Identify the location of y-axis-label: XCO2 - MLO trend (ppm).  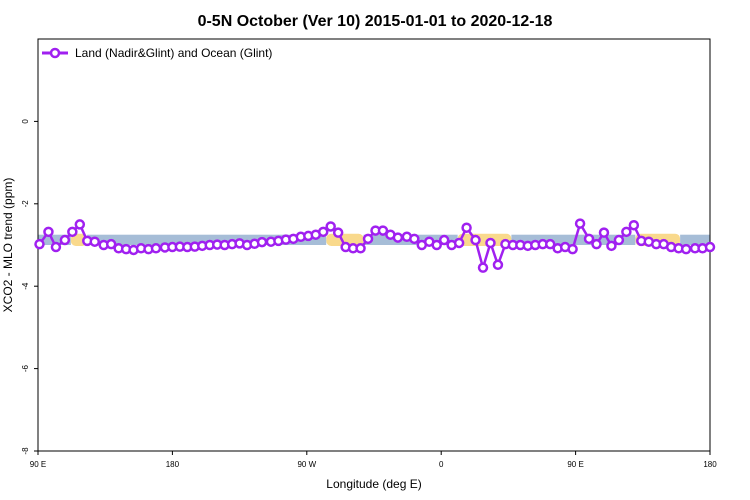
(8, 245).